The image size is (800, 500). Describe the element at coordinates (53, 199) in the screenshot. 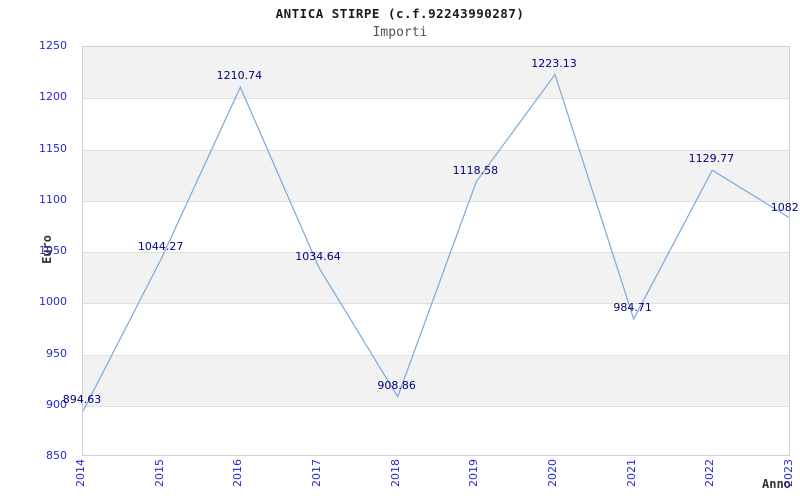

I see `y-tick-label: 1100` at that location.